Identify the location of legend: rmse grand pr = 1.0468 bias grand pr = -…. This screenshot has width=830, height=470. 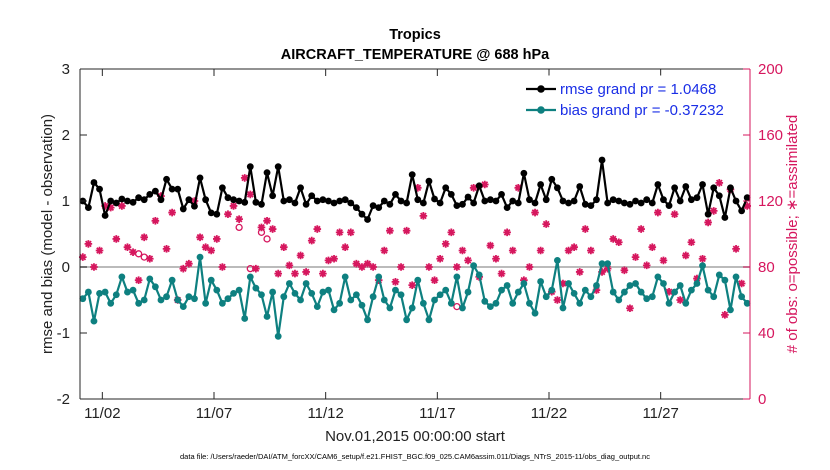
(632, 99).